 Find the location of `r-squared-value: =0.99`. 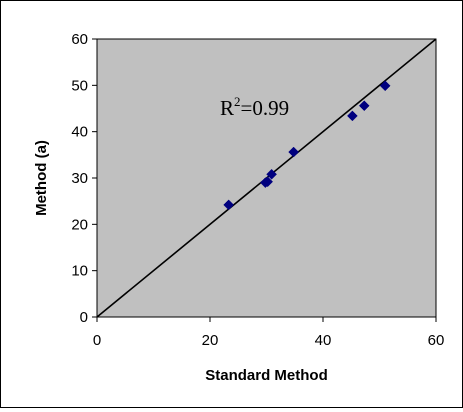

r-squared-value: =0.99 is located at coordinates (265, 108).